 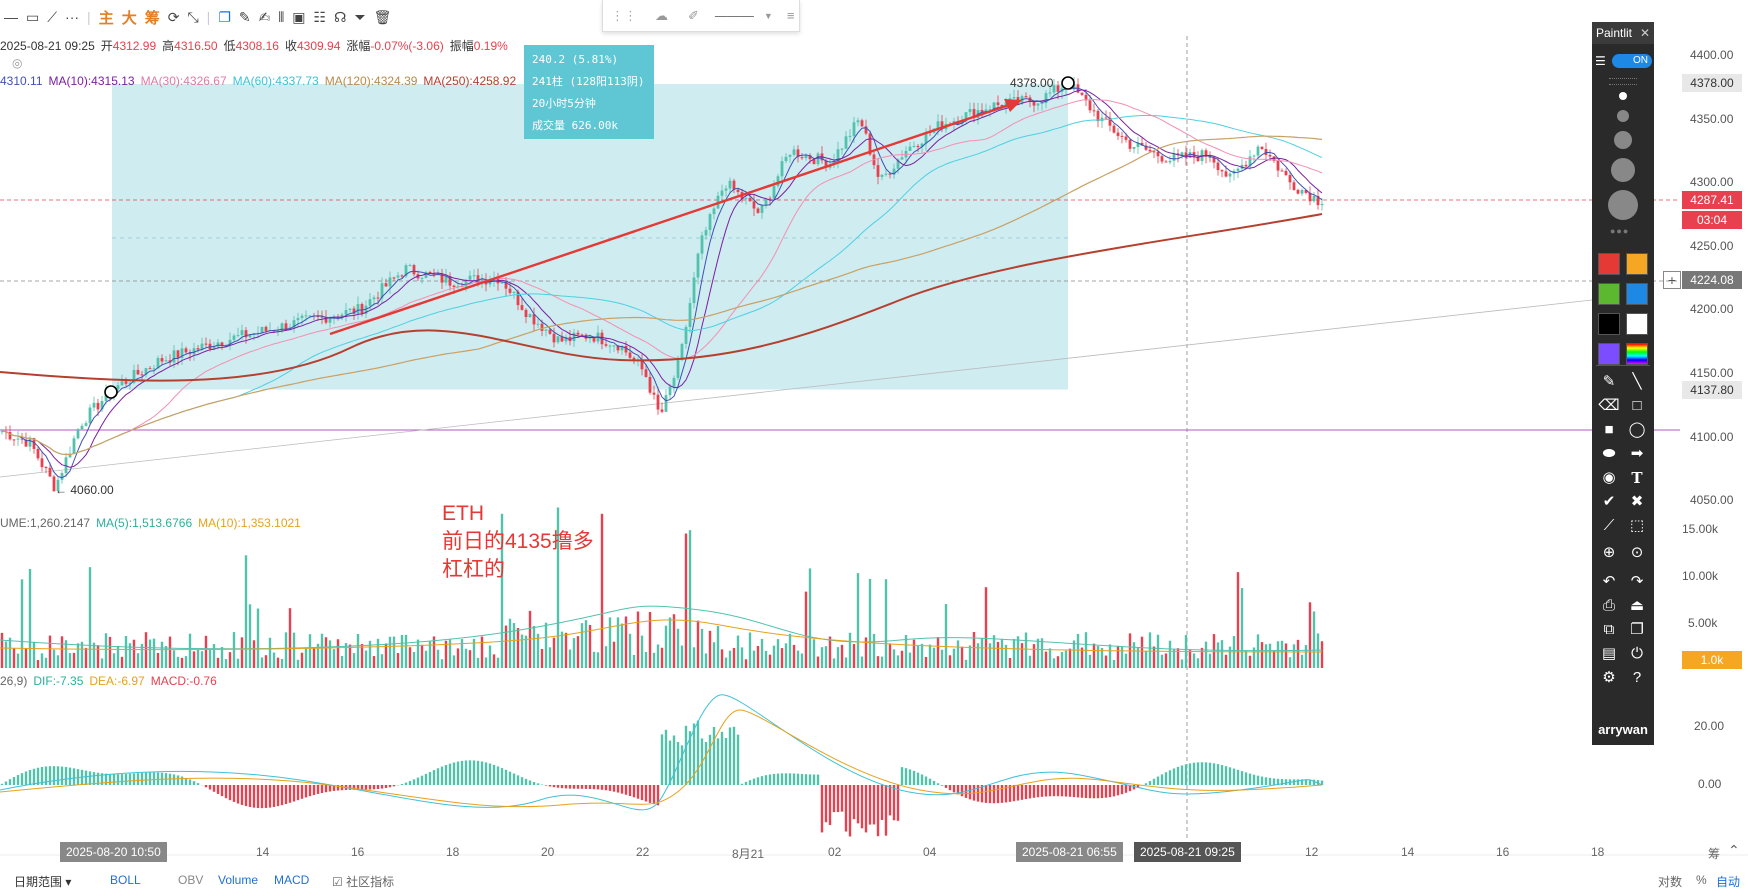 What do you see at coordinates (281, 17) in the screenshot?
I see `candle-style-icon: ⫴` at bounding box center [281, 17].